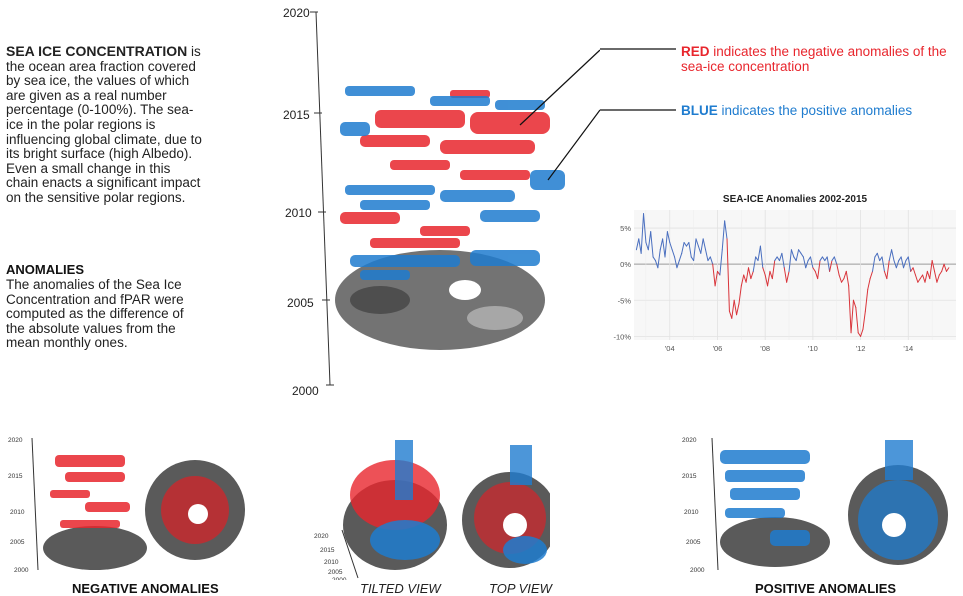 This screenshot has height=596, width=963. What do you see at coordinates (15, 476) in the screenshot?
I see `neg-tick-2015: 2015` at bounding box center [15, 476].